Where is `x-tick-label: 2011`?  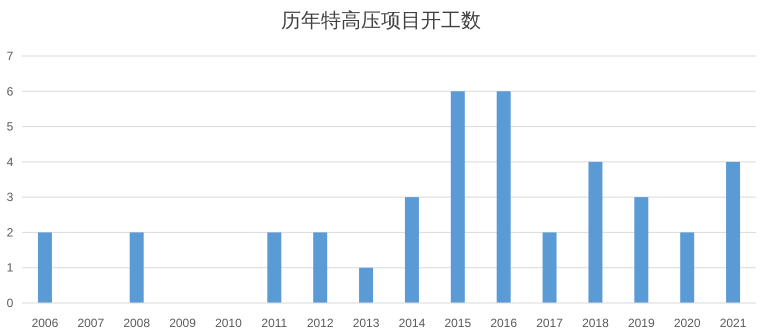 x-tick-label: 2011 is located at coordinates (274, 323).